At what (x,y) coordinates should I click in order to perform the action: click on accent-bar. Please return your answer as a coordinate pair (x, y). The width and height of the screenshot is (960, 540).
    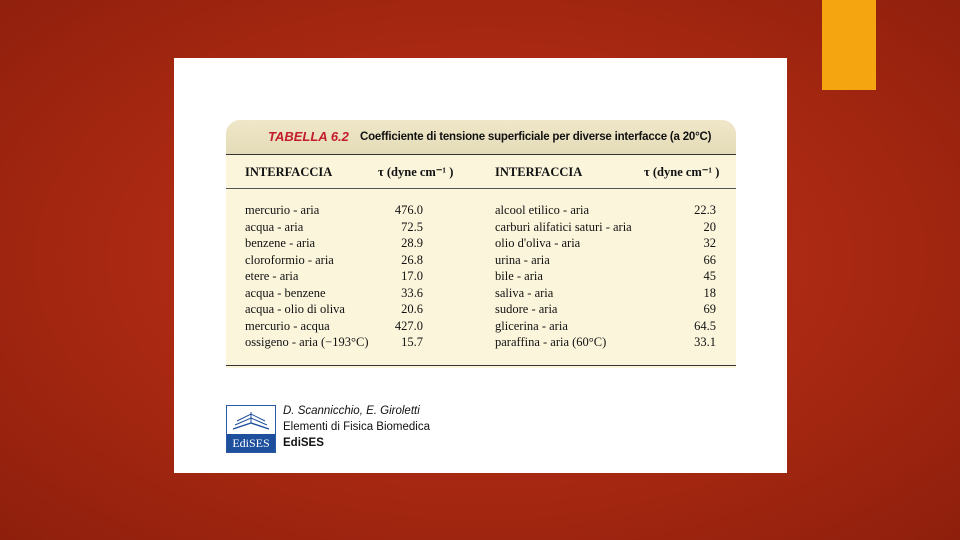
    Looking at the image, I should click on (849, 45).